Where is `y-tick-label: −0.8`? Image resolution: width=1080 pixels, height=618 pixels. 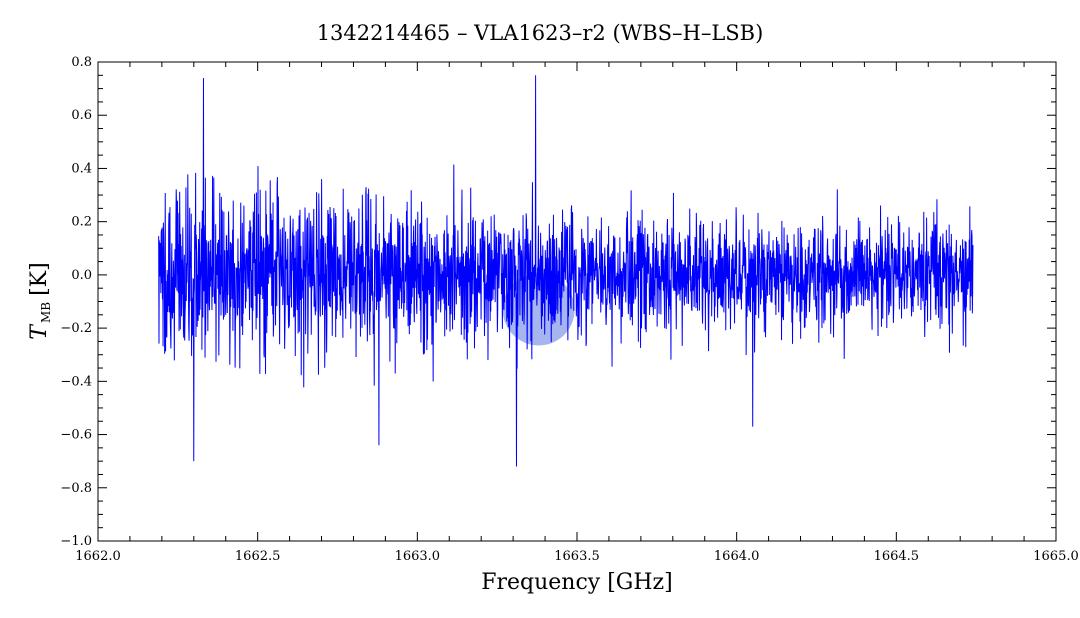
y-tick-label: −0.8 is located at coordinates (76, 488).